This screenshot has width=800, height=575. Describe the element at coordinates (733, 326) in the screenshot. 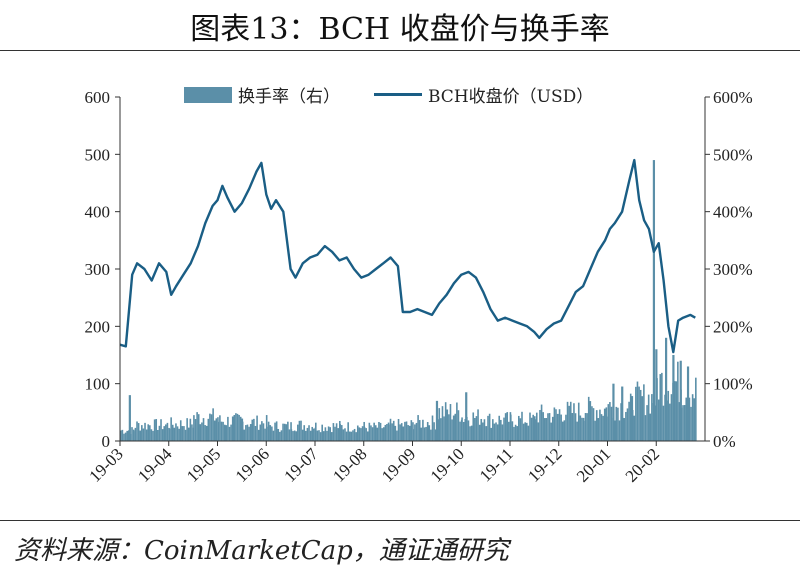

I see `y-right-tick-label: 200%` at that location.